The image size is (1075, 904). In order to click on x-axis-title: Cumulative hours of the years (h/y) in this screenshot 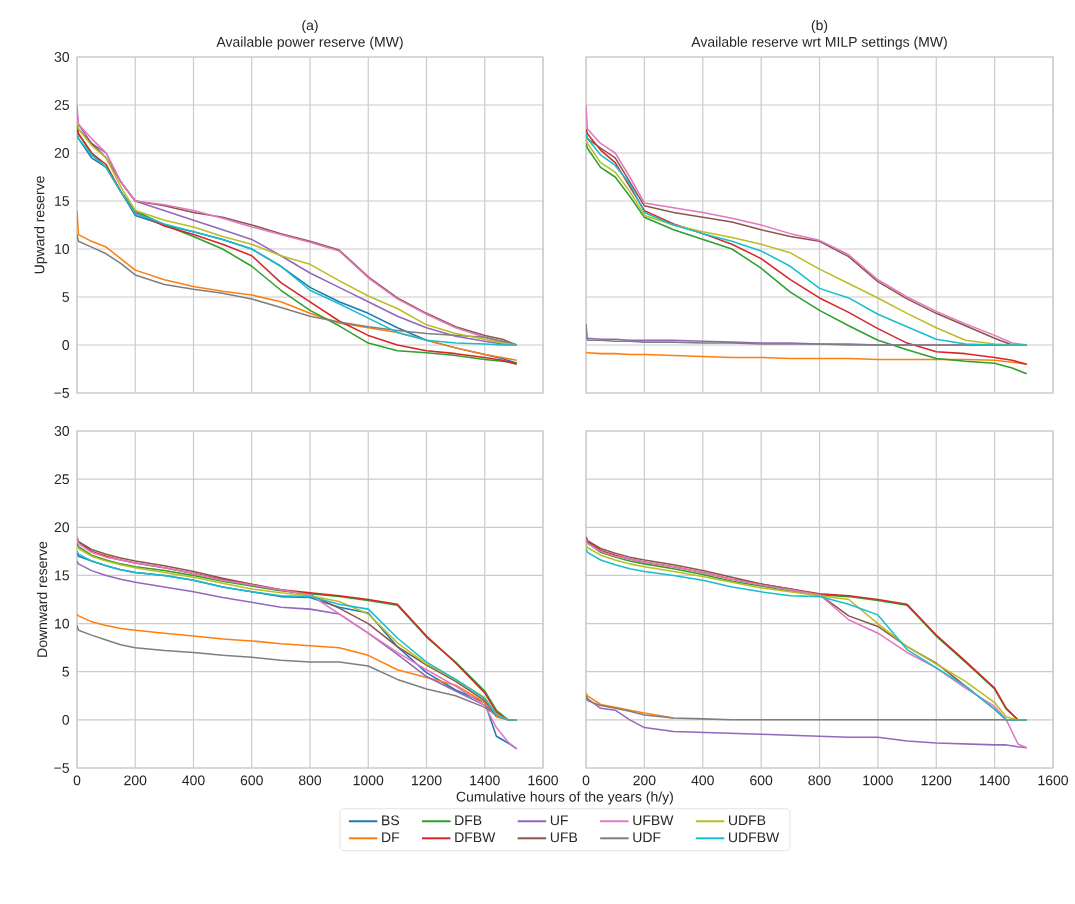, I will do `click(564, 798)`.